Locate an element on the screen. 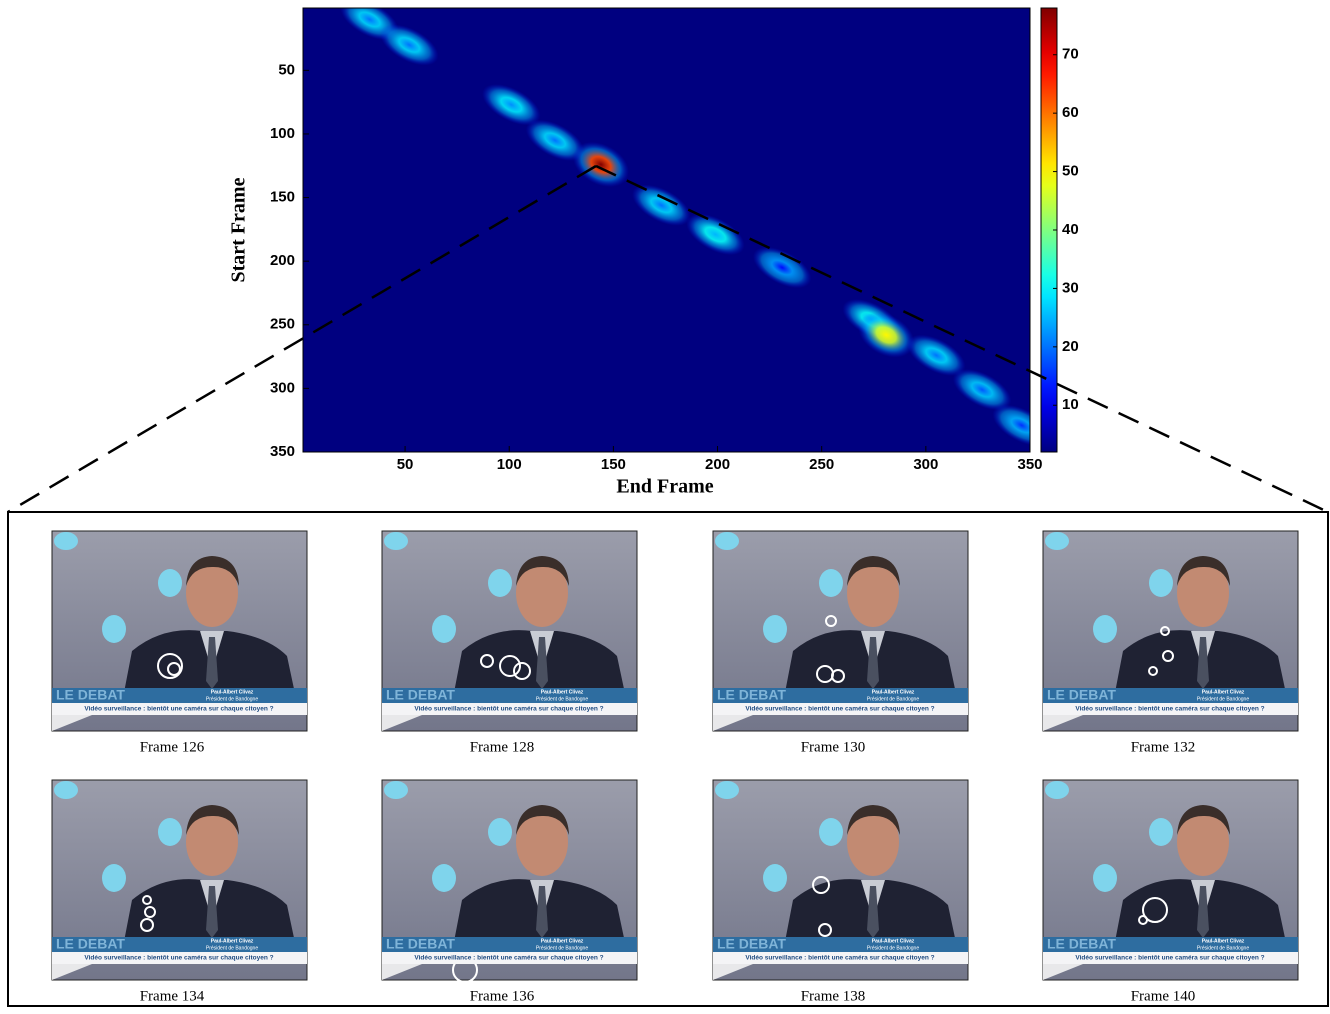 This screenshot has height=1014, width=1330. frame-label: Frame 128 is located at coordinates (502, 747).